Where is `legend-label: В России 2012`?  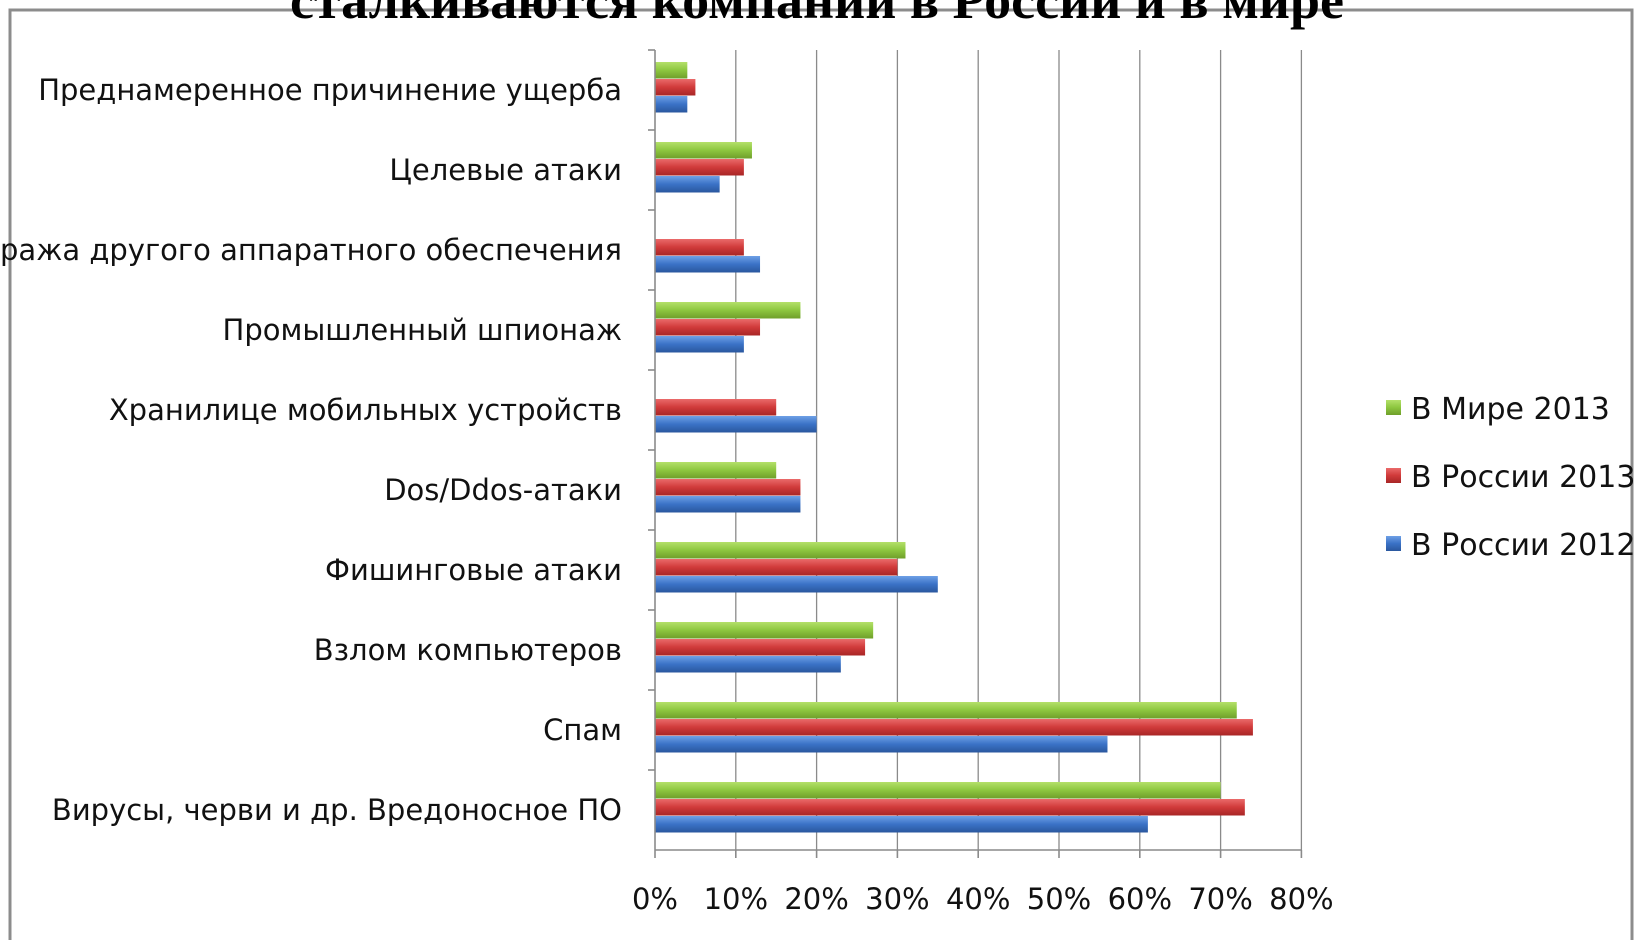 legend-label: В России 2012 is located at coordinates (1522, 545).